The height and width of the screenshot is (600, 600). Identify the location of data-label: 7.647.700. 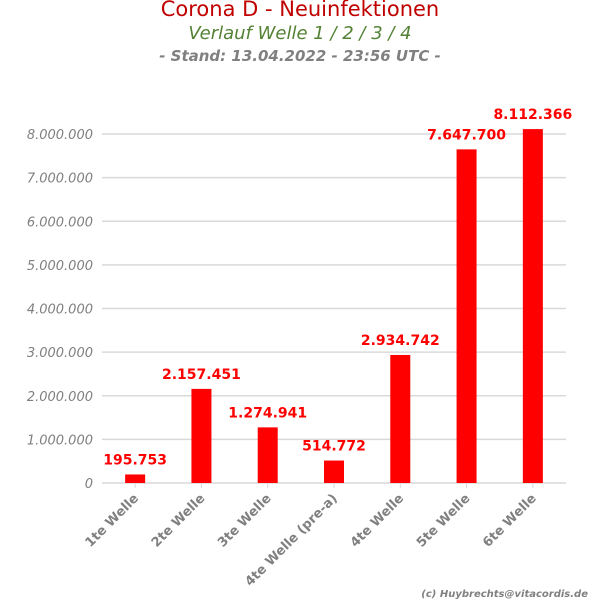
(466, 135).